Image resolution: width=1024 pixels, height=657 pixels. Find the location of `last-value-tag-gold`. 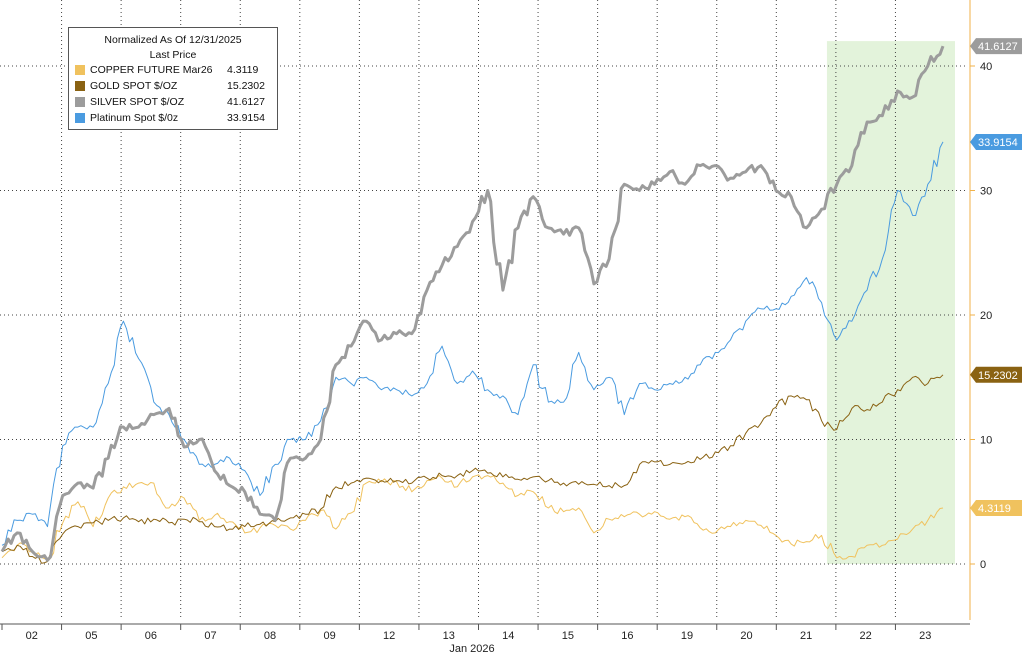

last-value-tag-gold is located at coordinates (996, 374).